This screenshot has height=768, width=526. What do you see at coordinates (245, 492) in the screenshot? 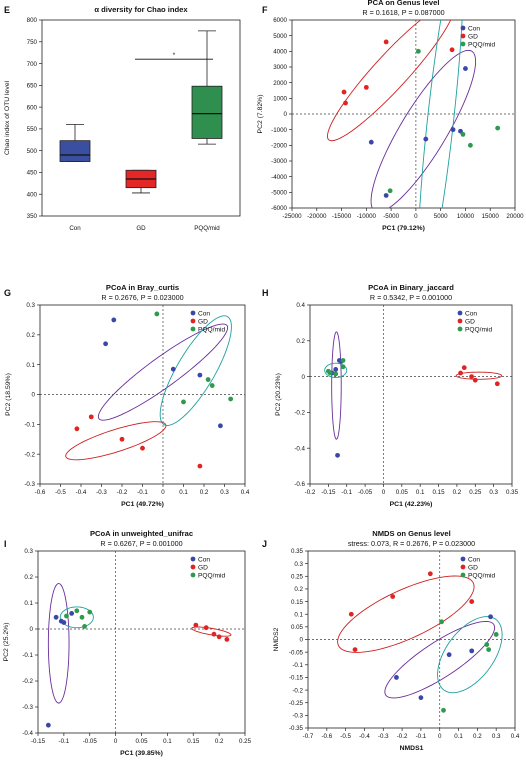
I see `x-tick-label: 0.4` at bounding box center [245, 492].